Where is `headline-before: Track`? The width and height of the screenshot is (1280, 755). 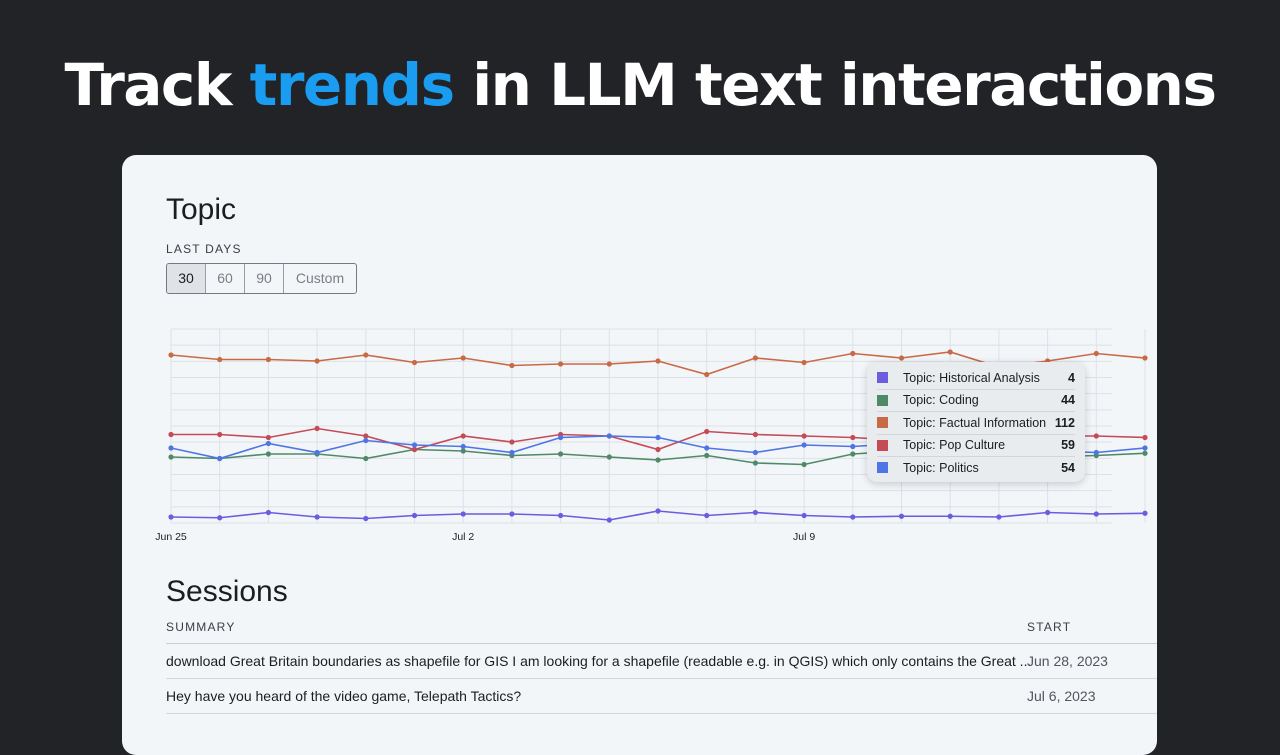
headline-before: Track is located at coordinates (157, 85).